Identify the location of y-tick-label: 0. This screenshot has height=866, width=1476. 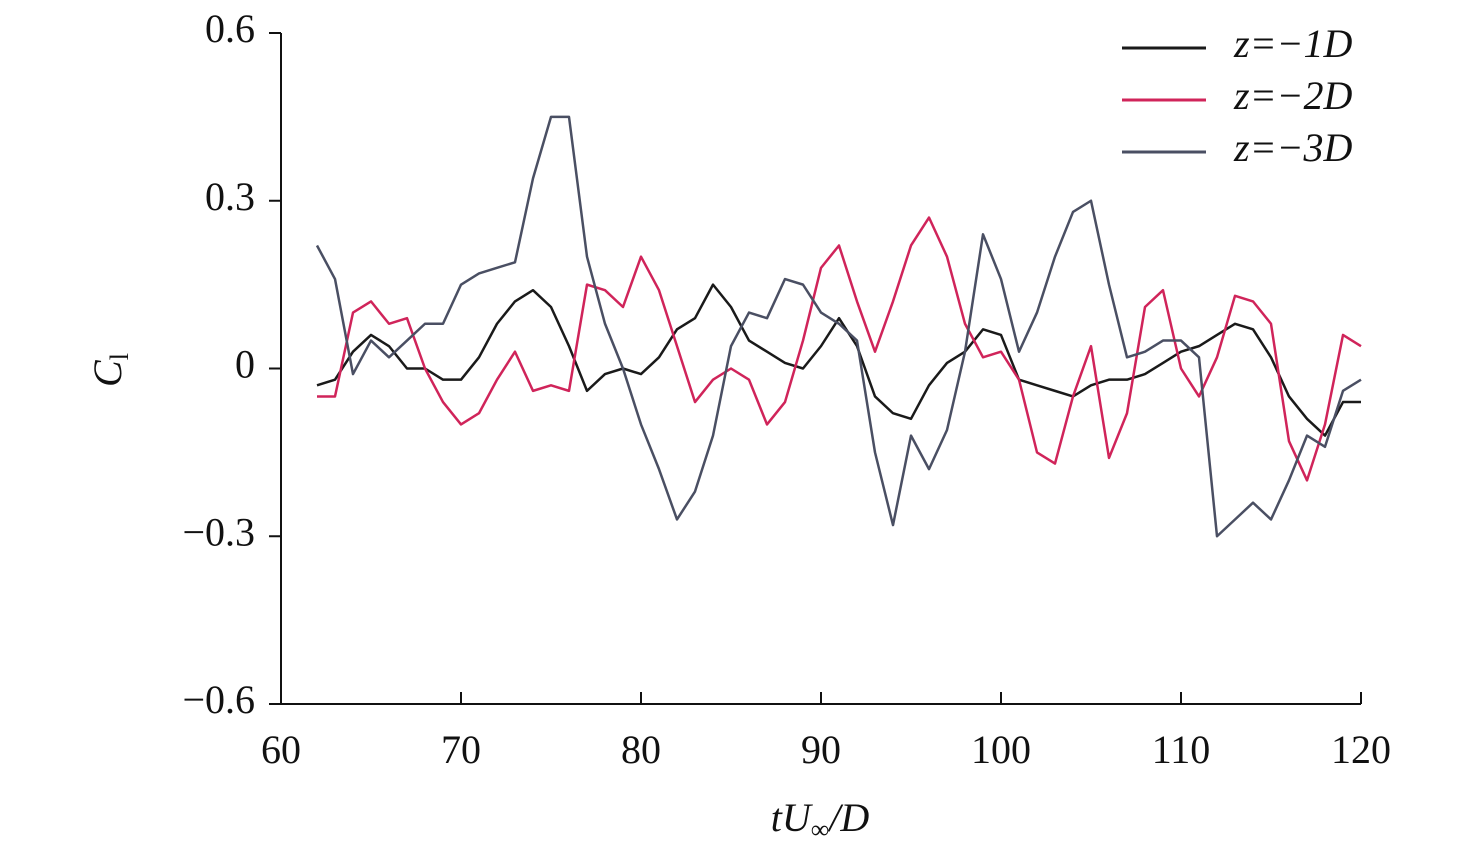
(245, 364).